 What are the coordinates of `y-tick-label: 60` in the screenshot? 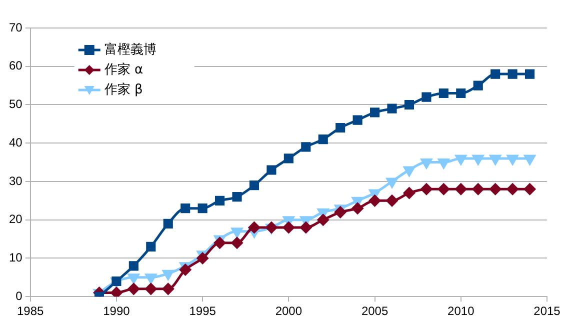 It's located at (15, 65).